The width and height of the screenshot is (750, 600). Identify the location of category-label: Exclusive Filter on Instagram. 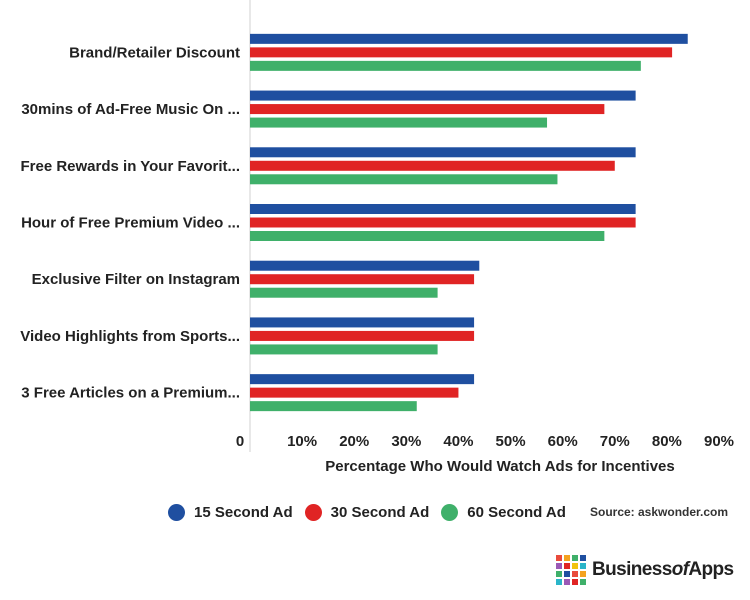
(136, 279).